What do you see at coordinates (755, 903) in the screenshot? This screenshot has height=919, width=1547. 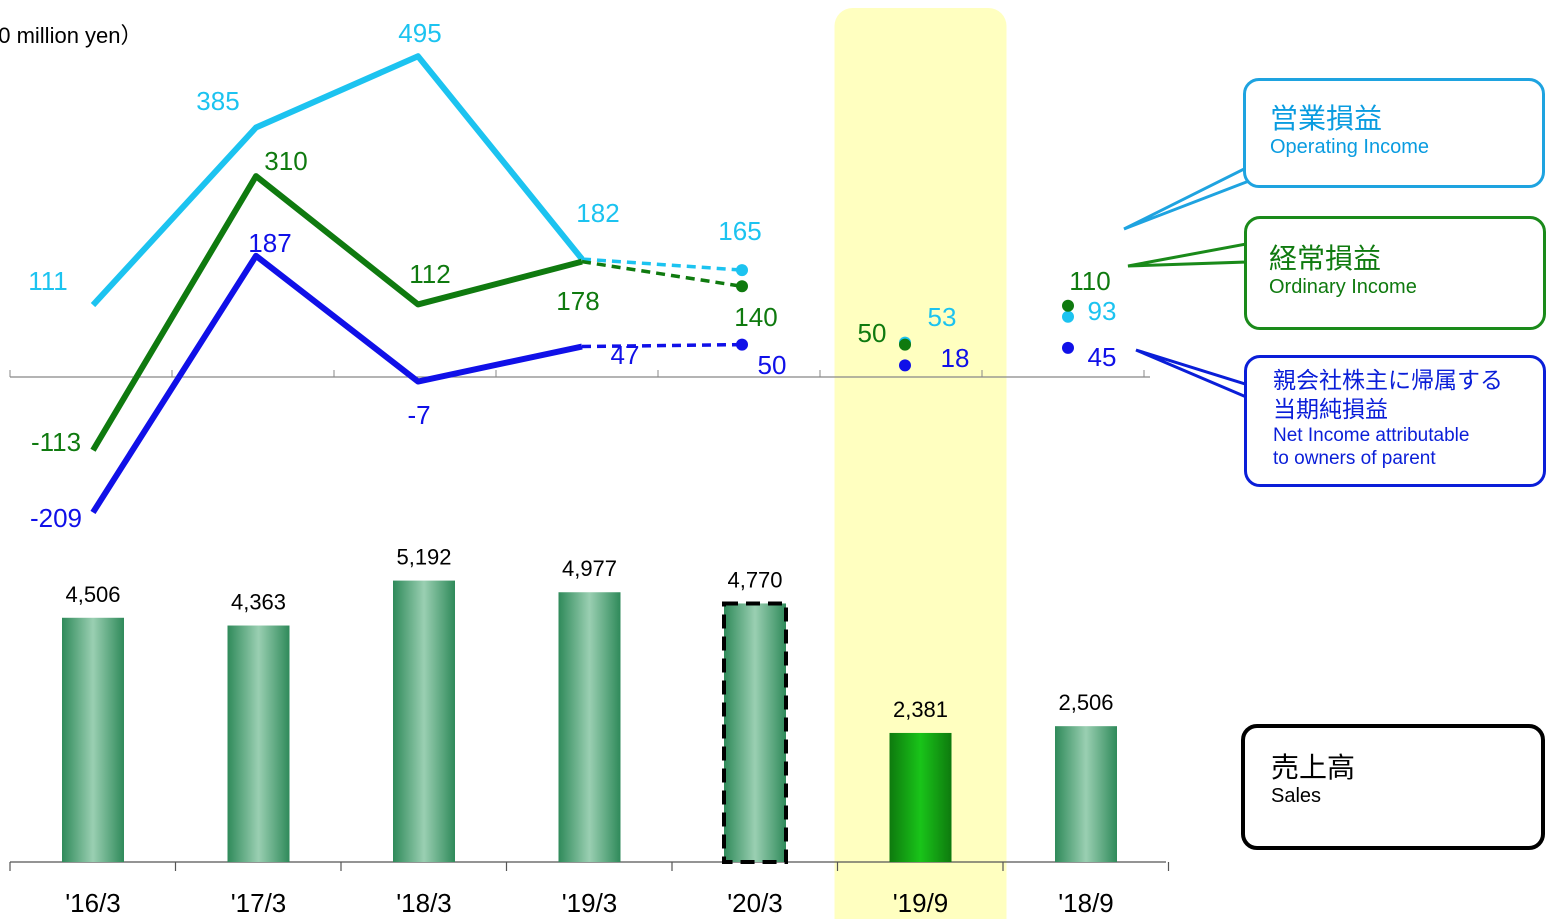 I see `x-tick-label: '20/3` at bounding box center [755, 903].